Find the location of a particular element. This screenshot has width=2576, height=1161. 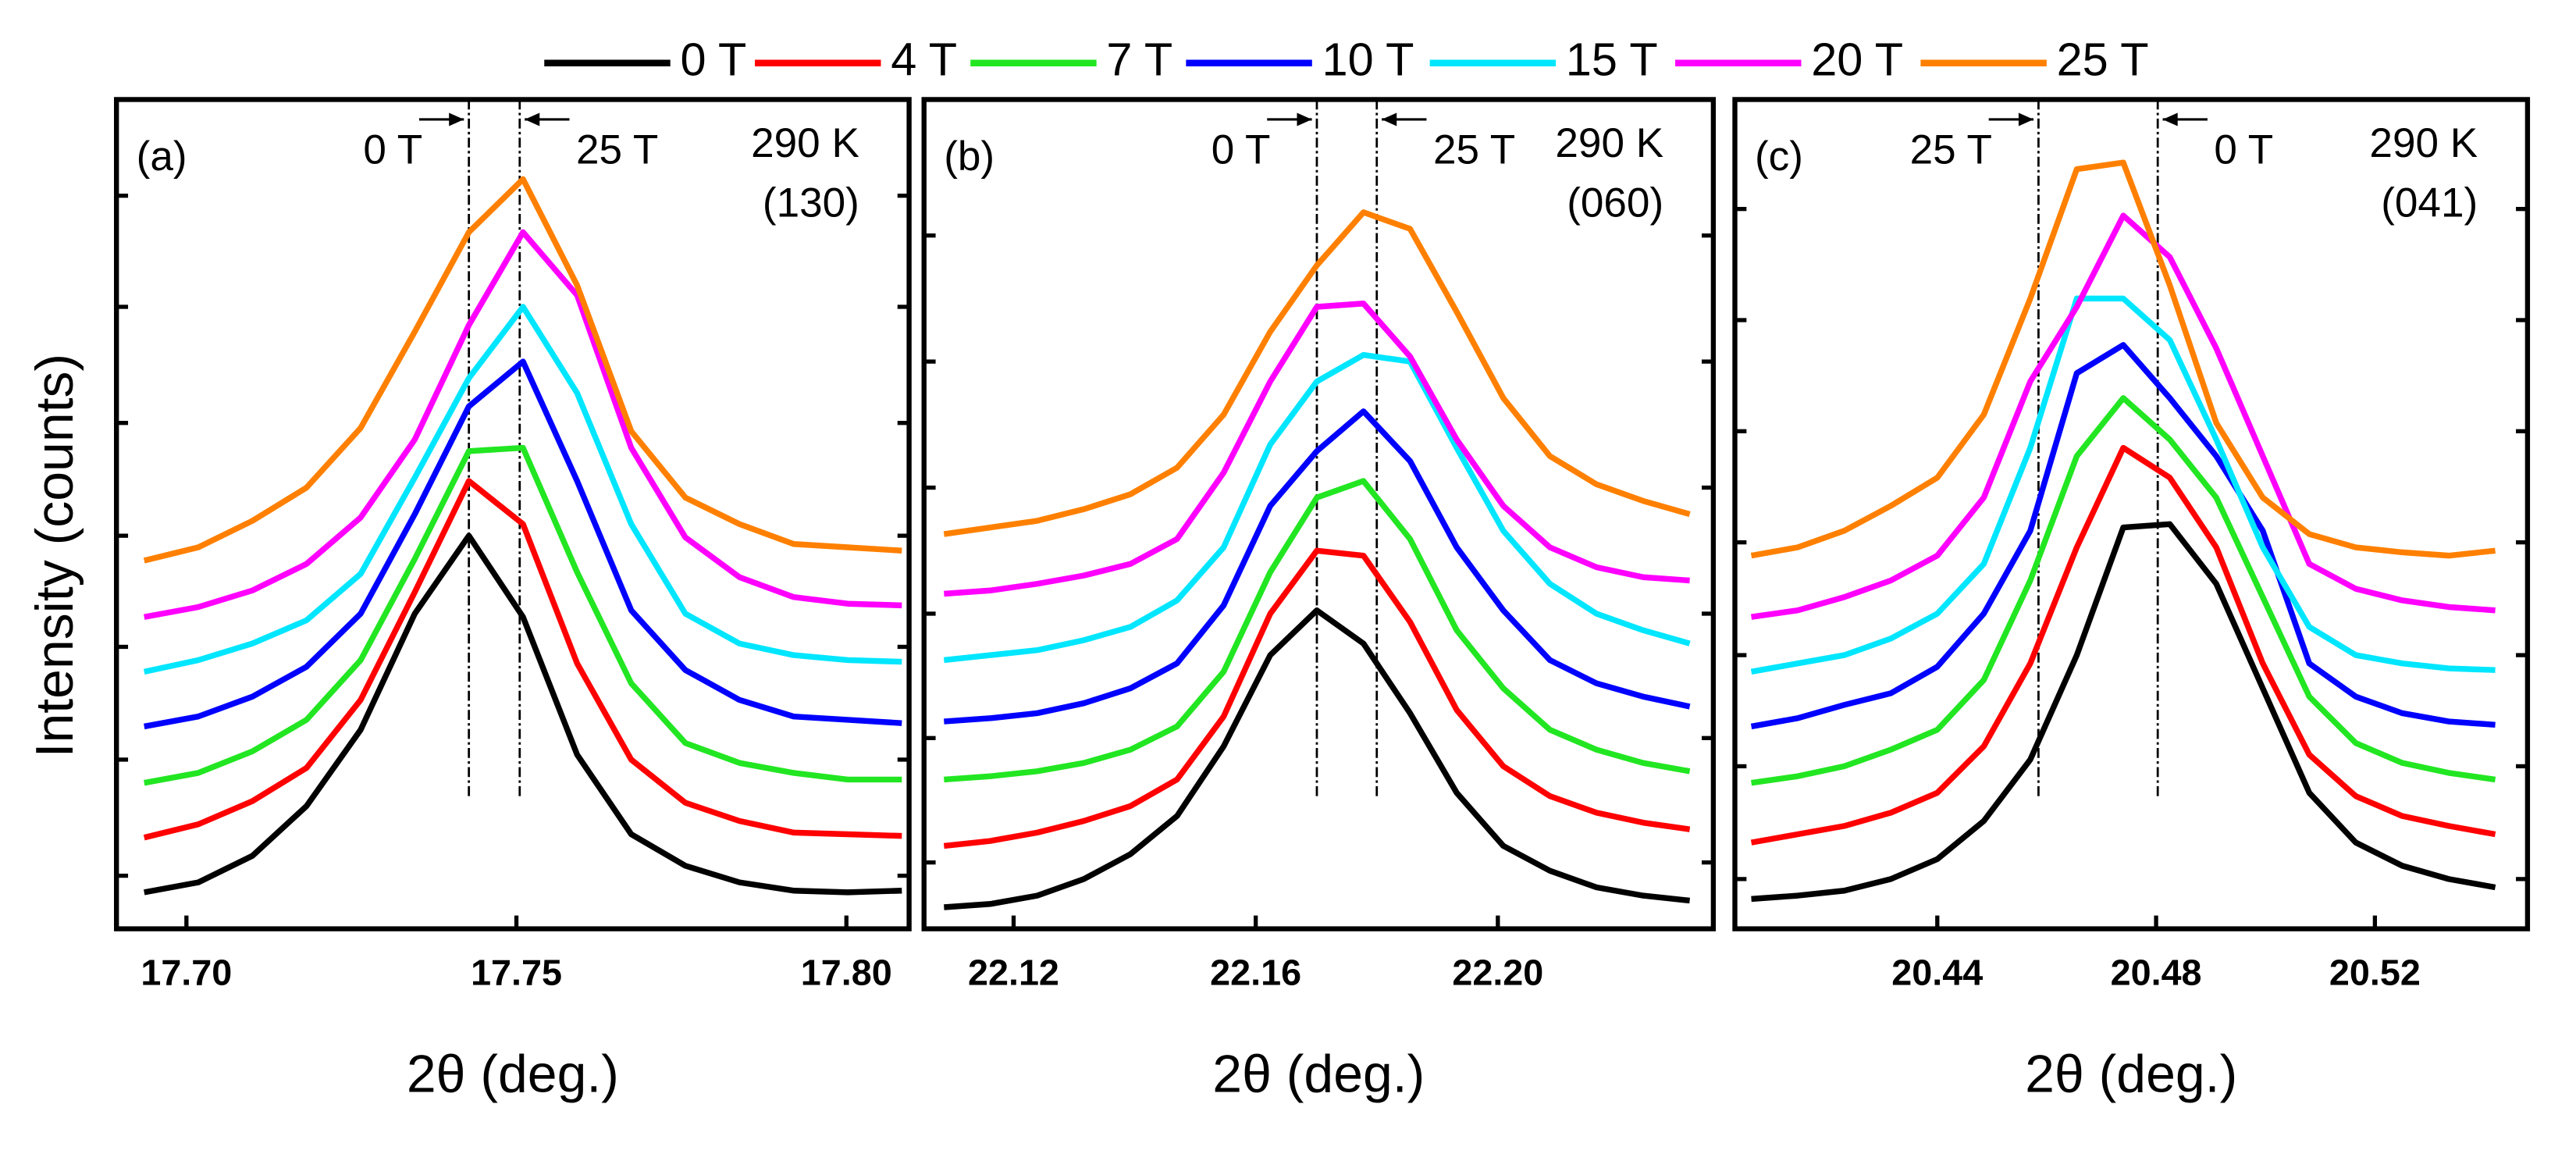

x-tick-label: 17.75 is located at coordinates (516, 972).